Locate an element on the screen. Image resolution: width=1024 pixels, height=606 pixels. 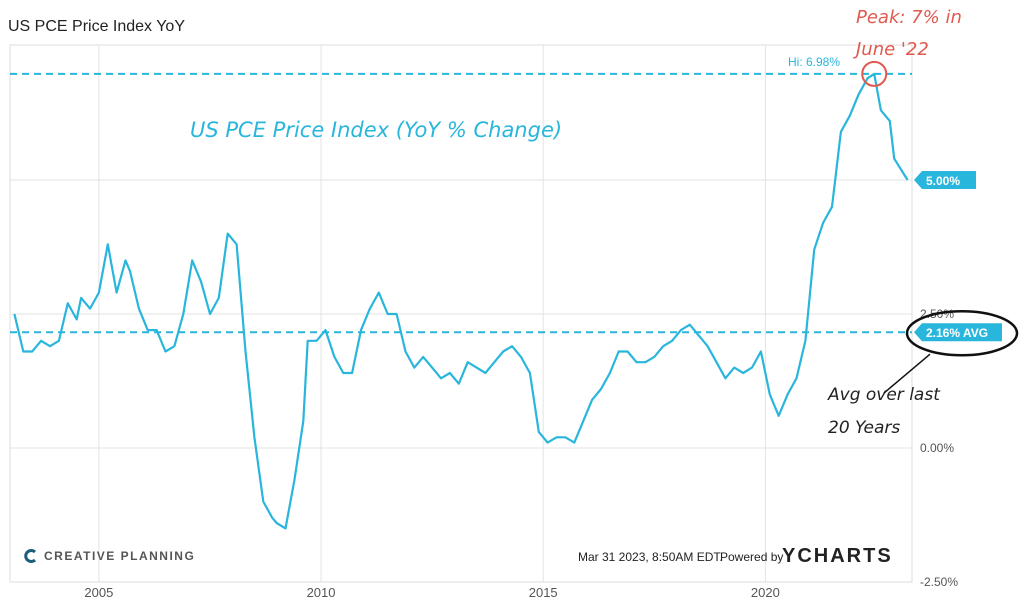
avg-note-line1: Avg over last is located at coordinates (884, 395).